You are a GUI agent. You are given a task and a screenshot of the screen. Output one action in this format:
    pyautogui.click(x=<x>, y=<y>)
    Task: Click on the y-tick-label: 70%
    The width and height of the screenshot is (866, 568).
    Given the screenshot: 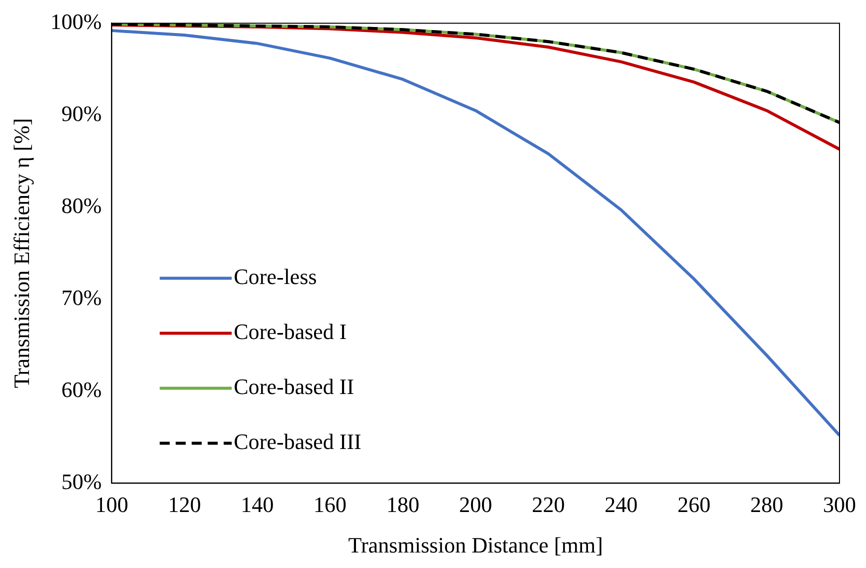 What is the action you would take?
    pyautogui.click(x=81, y=297)
    